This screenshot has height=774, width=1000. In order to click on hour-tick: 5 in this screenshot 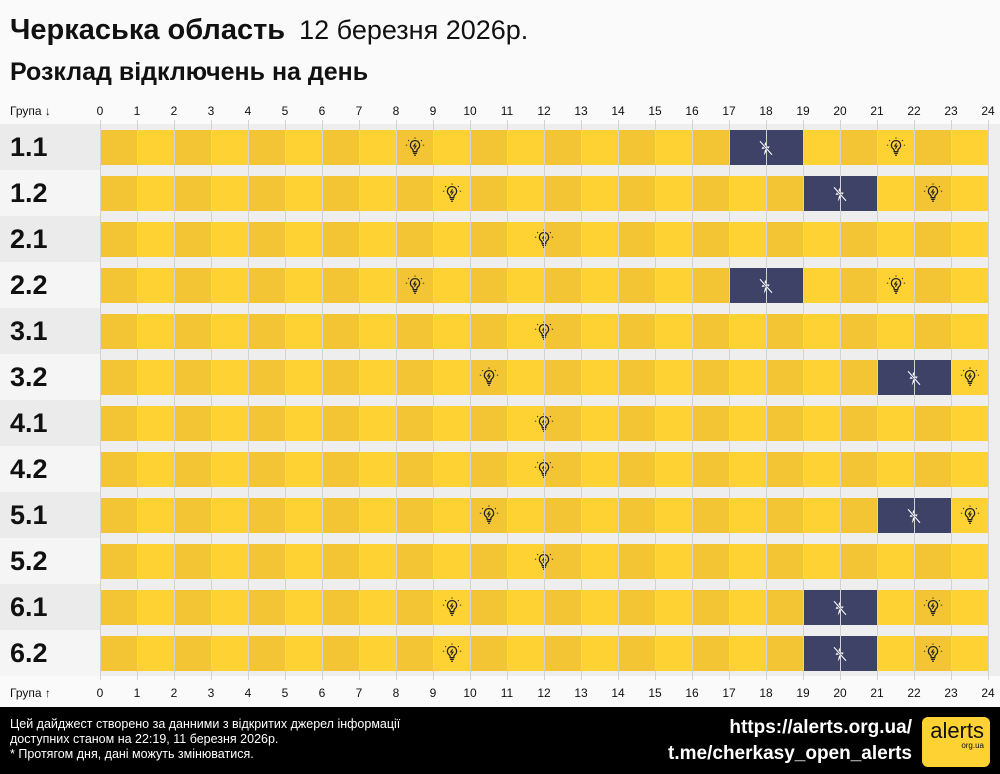, I will do `click(285, 111)`.